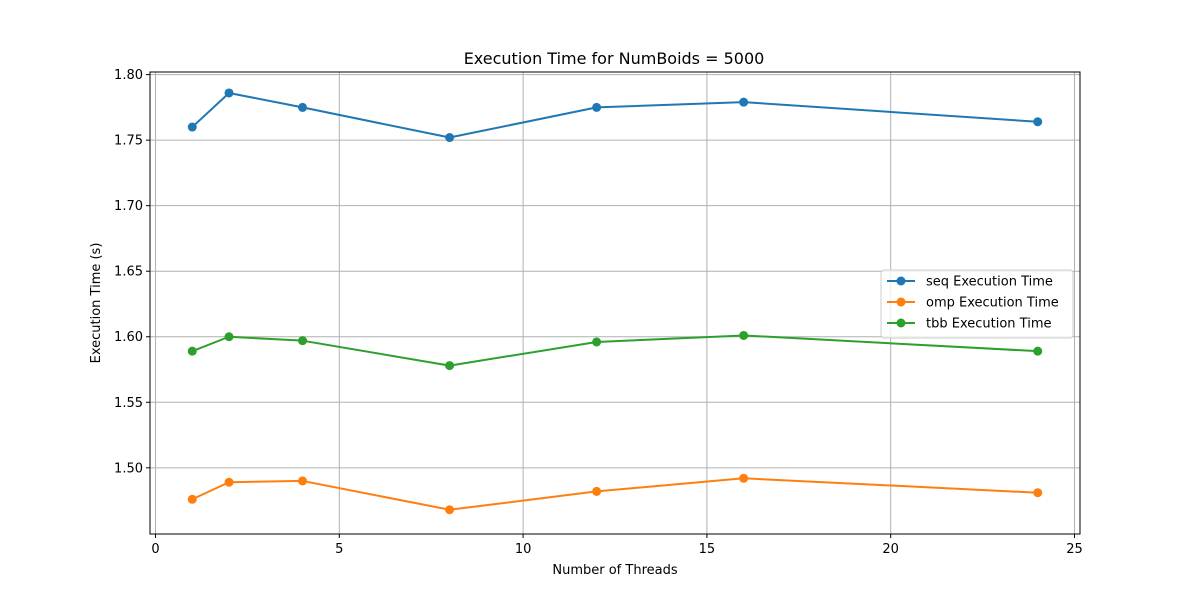 This screenshot has width=1200, height=600. I want to click on x-tick-label: 10, so click(523, 549).